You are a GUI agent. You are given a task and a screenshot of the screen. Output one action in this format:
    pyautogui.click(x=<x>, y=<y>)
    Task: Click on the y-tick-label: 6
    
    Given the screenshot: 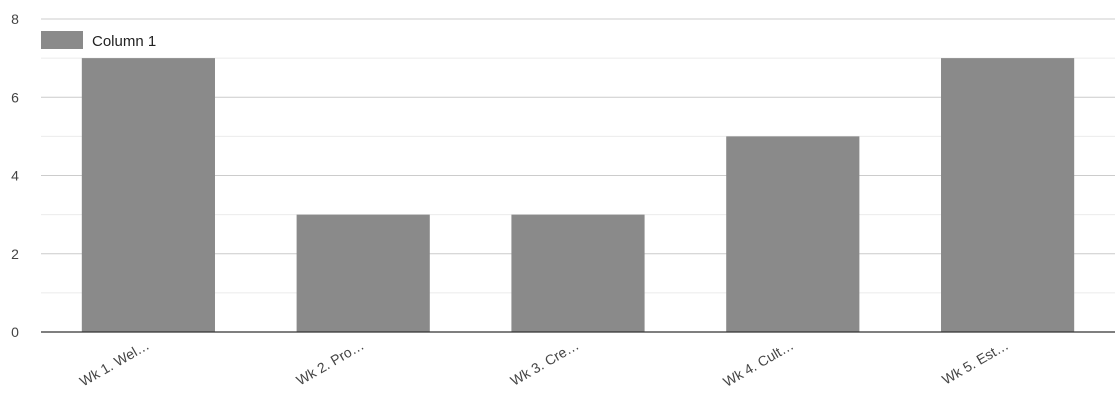 What is the action you would take?
    pyautogui.click(x=15, y=97)
    